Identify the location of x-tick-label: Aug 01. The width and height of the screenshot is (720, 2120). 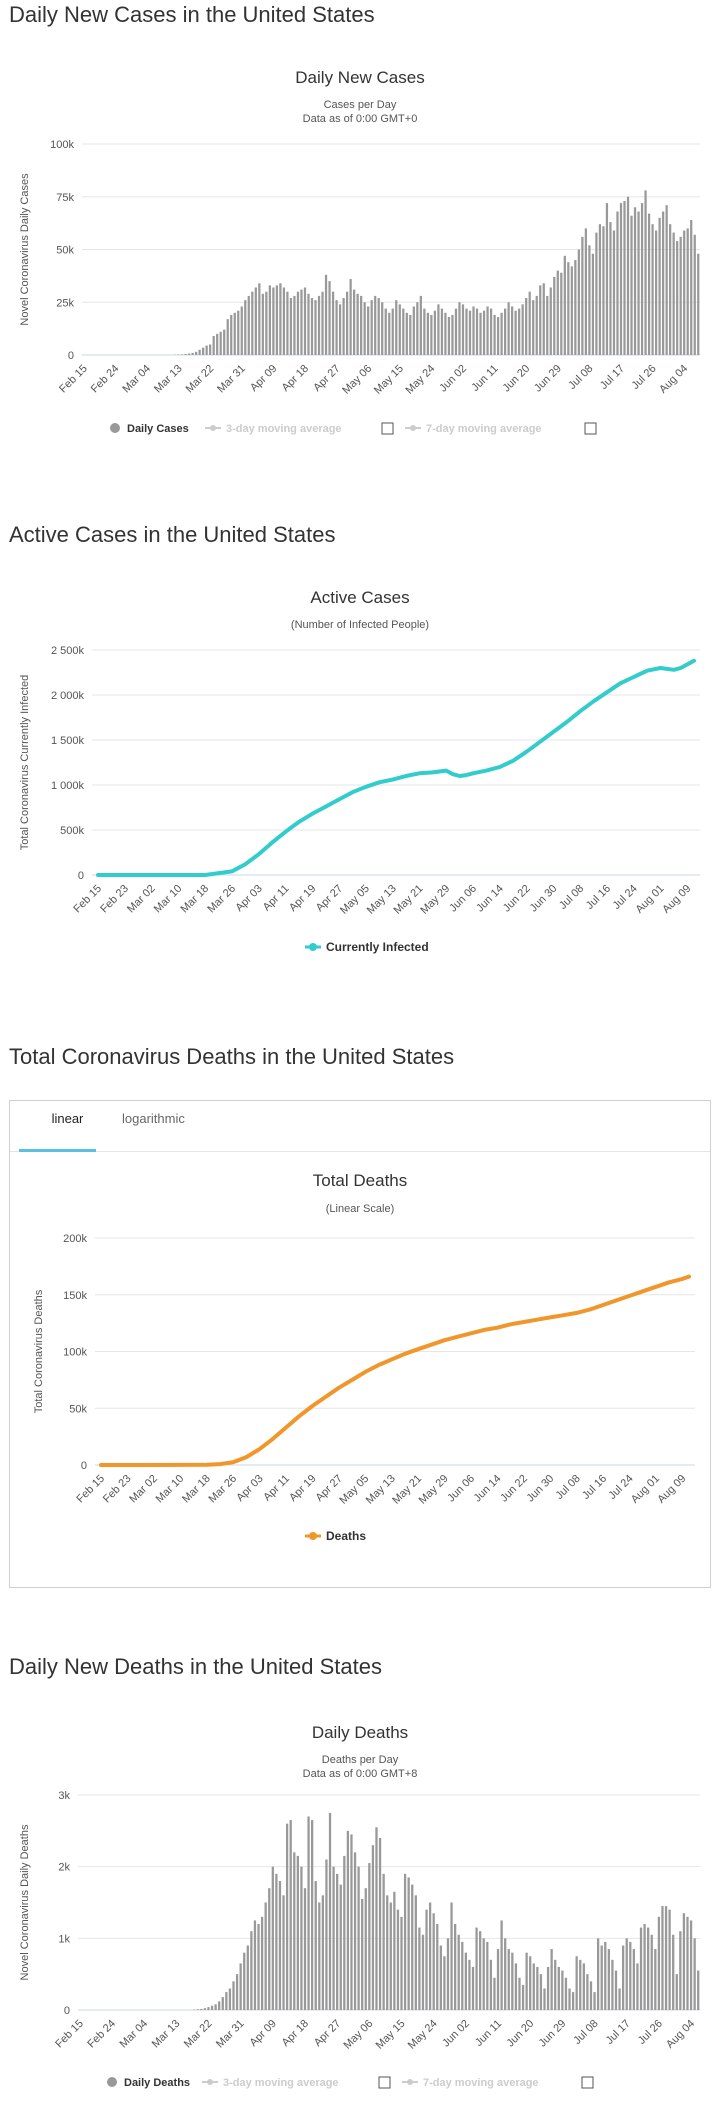
(645, 1489).